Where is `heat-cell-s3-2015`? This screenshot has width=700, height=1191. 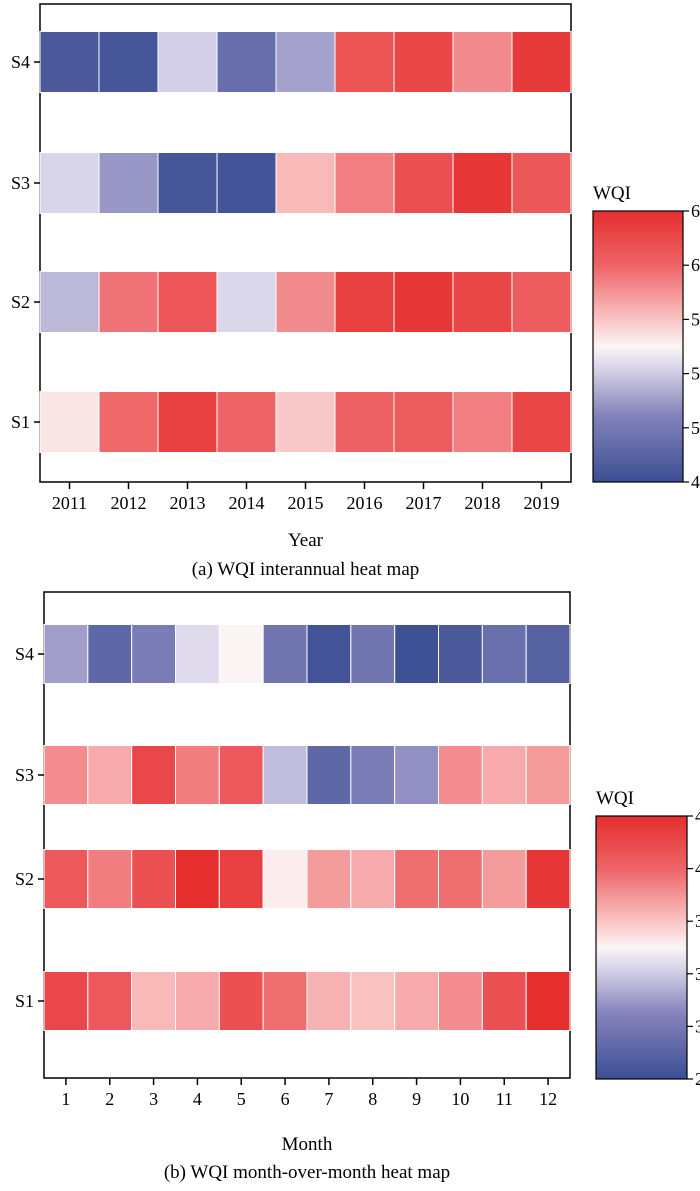
heat-cell-s3-2015 is located at coordinates (305, 183).